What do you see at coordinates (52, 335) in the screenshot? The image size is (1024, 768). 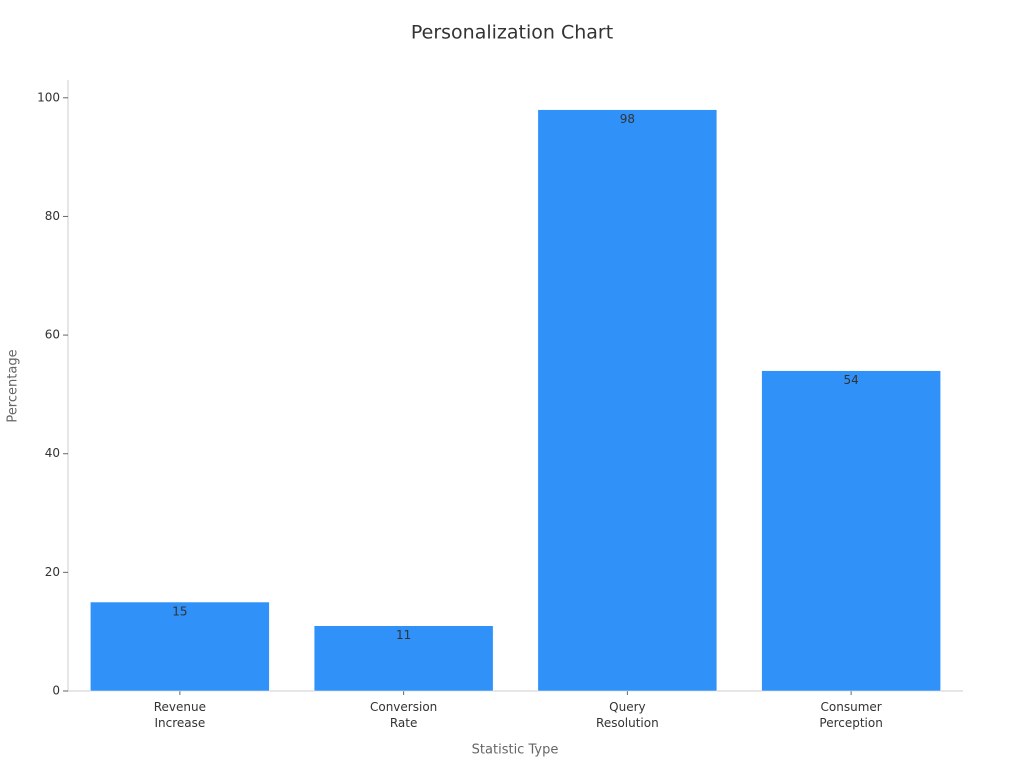 I see `y-tick-label: 60` at bounding box center [52, 335].